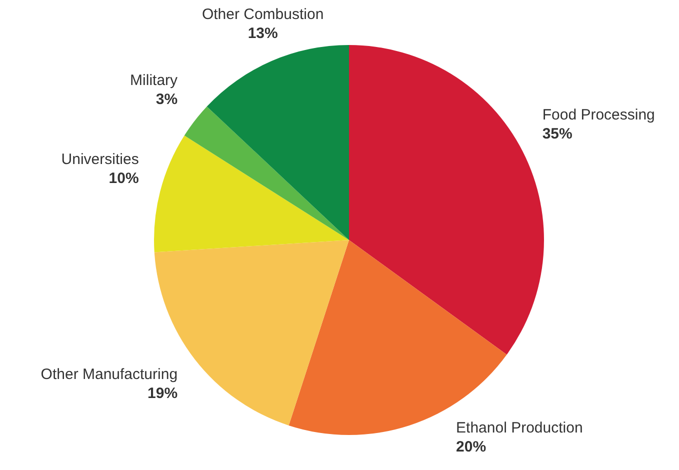 The width and height of the screenshot is (679, 470). What do you see at coordinates (154, 80) in the screenshot?
I see `slice-label: Military` at bounding box center [154, 80].